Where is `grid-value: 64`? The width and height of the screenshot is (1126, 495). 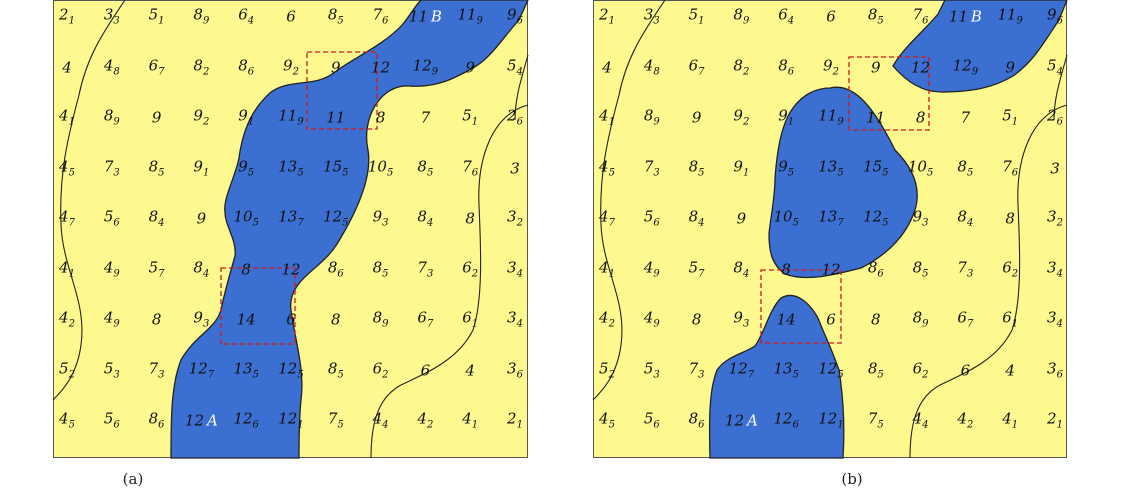
grid-value: 64 is located at coordinates (786, 16).